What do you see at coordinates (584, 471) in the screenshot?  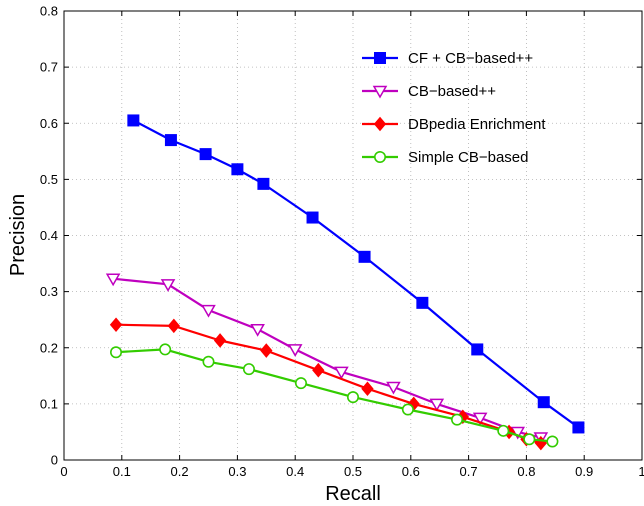 I see `x-tick-label: 0.9` at bounding box center [584, 471].